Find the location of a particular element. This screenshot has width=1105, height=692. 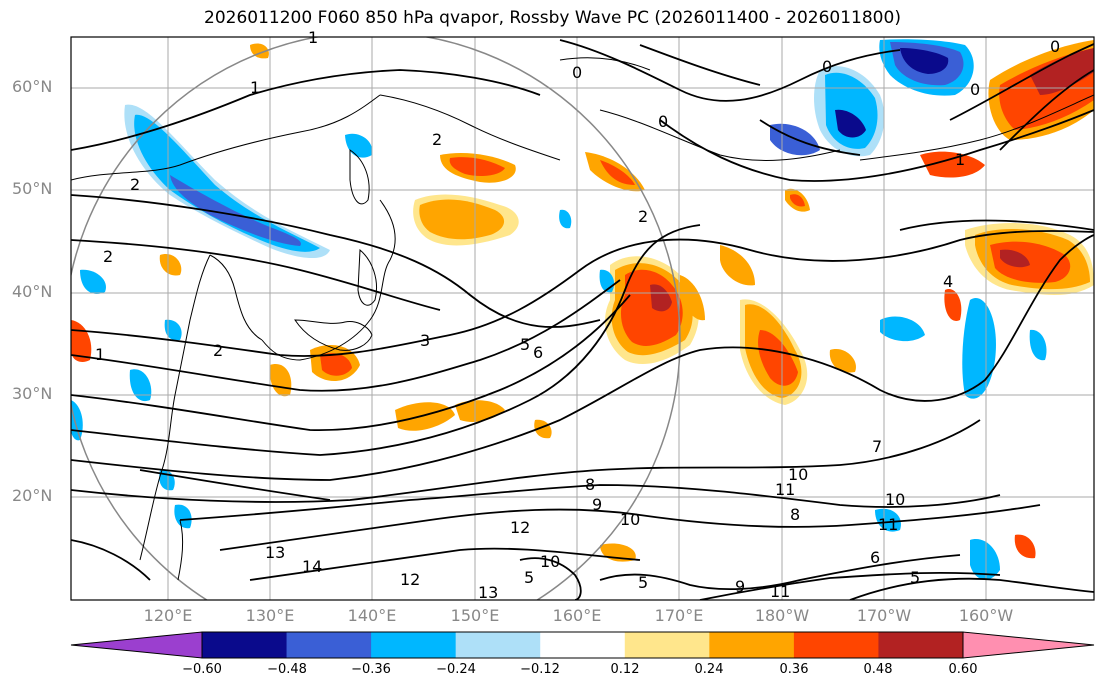

lat-label-50n: 50°N is located at coordinates (32, 188).